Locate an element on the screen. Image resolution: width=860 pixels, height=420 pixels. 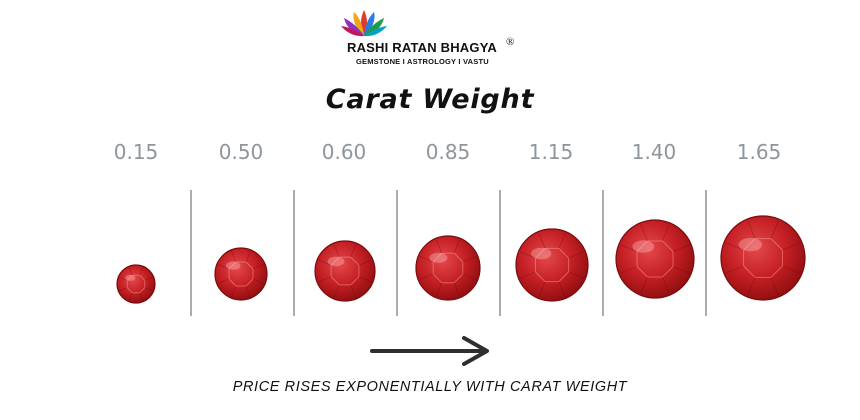
weight-label-3: 0.60 is located at coordinates (344, 152).